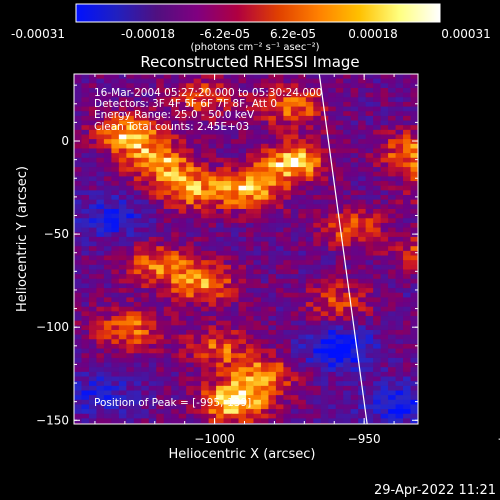 The width and height of the screenshot is (500, 500). Describe the element at coordinates (208, 93) in the screenshot. I see `annotation-text: 16-Mar-2004 05:27:20.000 to 05:30:24.000` at that location.